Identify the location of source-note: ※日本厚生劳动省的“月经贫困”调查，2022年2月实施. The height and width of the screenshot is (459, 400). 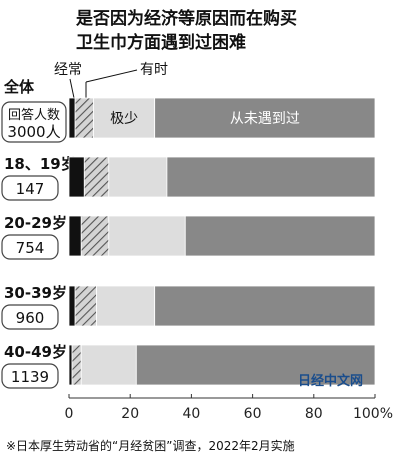
(150, 445).